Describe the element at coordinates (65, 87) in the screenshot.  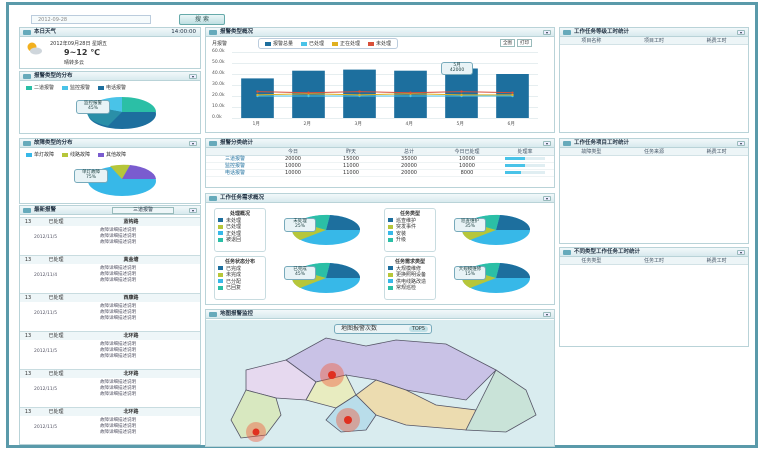
I see `legend-swatch` at that location.